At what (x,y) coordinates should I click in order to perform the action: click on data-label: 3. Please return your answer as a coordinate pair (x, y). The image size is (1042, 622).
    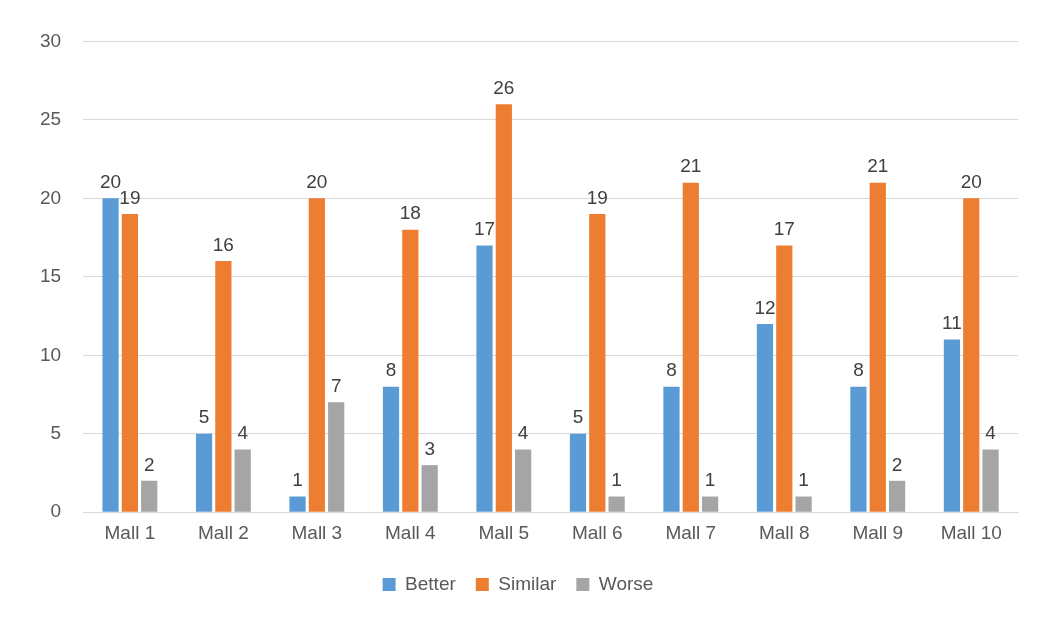
    Looking at the image, I should click on (429, 448).